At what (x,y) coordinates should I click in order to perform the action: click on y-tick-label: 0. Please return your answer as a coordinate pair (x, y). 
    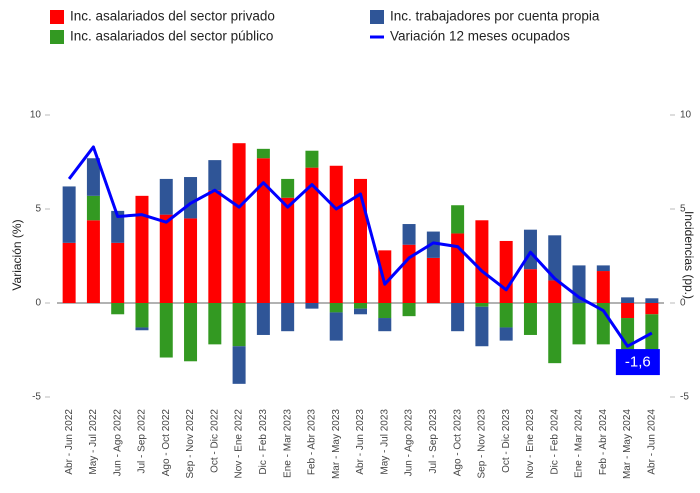
    Looking at the image, I should click on (38, 303).